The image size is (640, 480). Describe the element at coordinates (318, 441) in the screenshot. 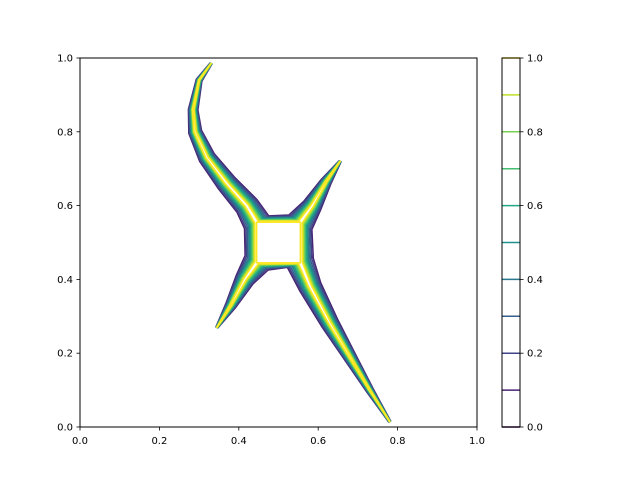

I see `x-tick-label: 0.6` at that location.